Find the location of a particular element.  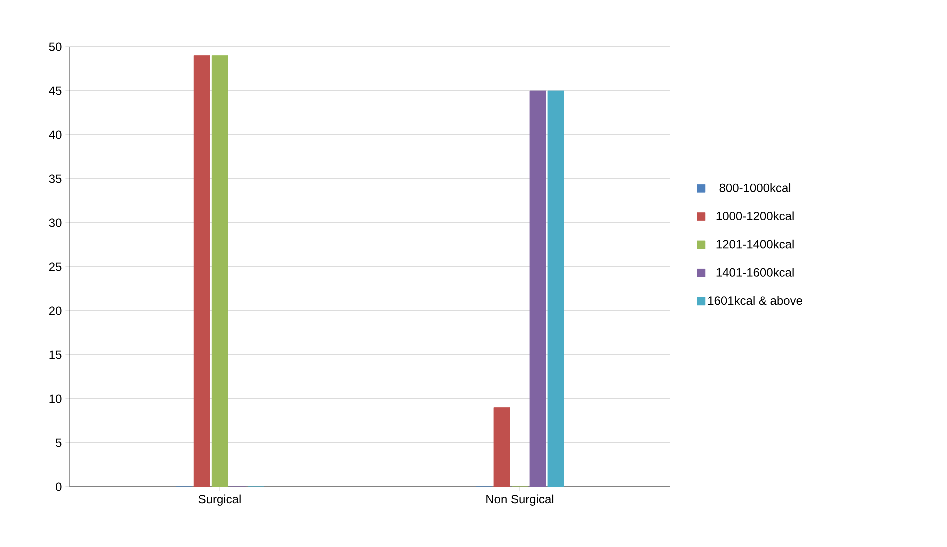

y-tick-label: 30 is located at coordinates (55, 223).